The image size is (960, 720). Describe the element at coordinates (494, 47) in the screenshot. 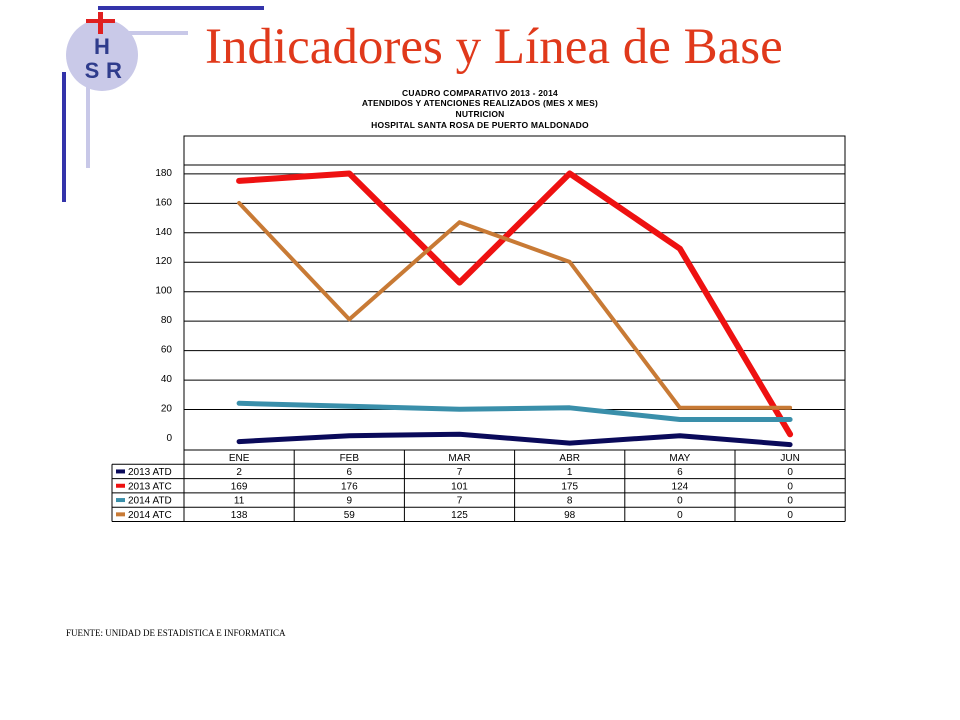

I see `slide-title: Indicadores y Línea de Base` at that location.